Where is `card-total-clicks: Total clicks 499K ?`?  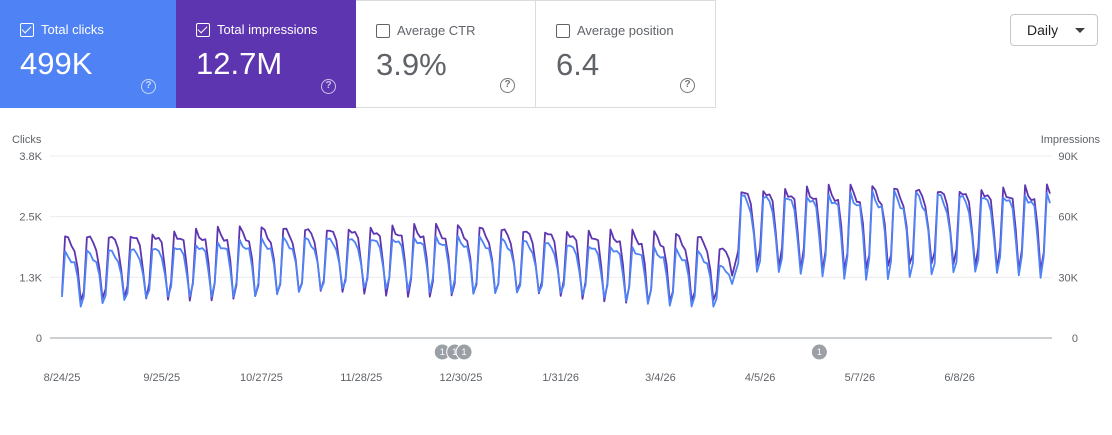
card-total-clicks: Total clicks 499K ? is located at coordinates (88, 54).